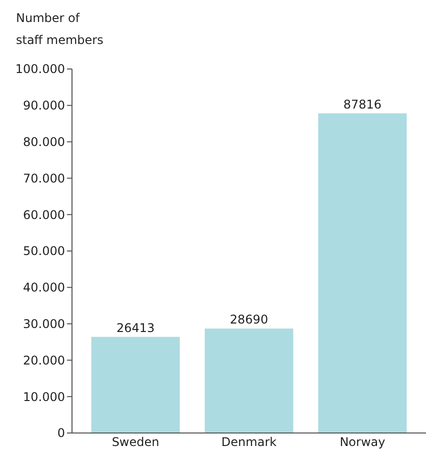 The image size is (432, 449). I want to click on y-axis-title: Number of staff members, so click(60, 29).